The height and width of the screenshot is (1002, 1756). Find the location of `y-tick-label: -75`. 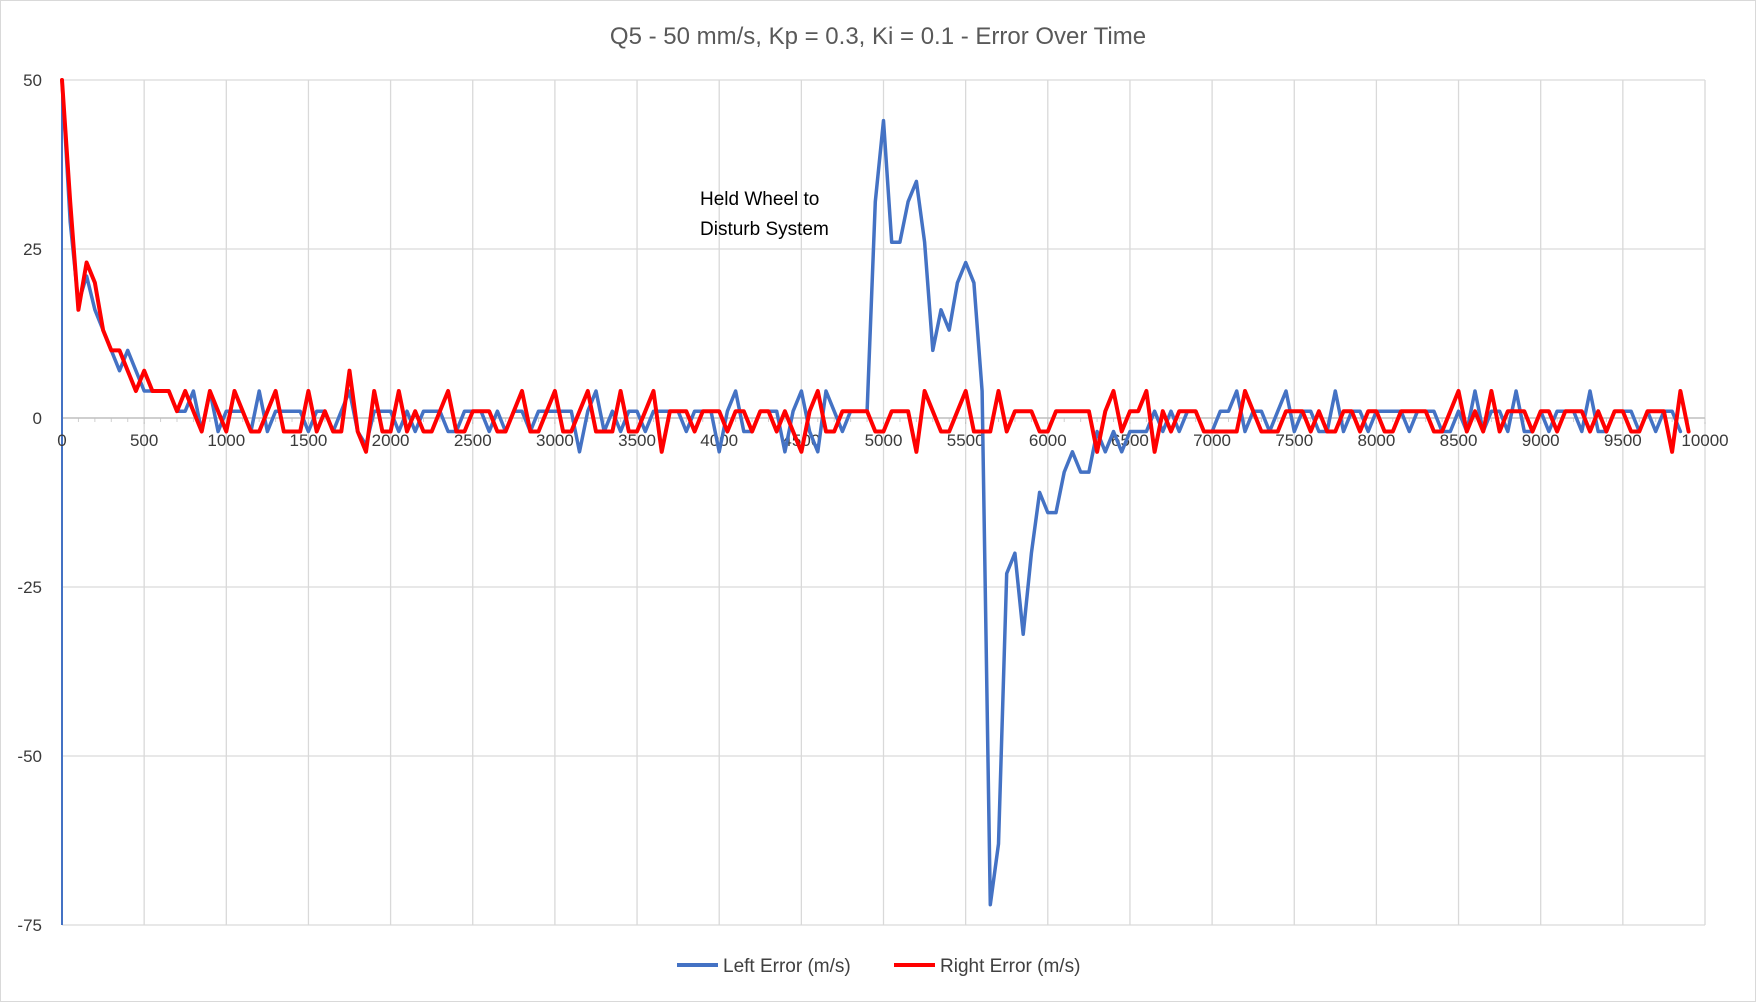

y-tick-label: -75 is located at coordinates (29, 925).